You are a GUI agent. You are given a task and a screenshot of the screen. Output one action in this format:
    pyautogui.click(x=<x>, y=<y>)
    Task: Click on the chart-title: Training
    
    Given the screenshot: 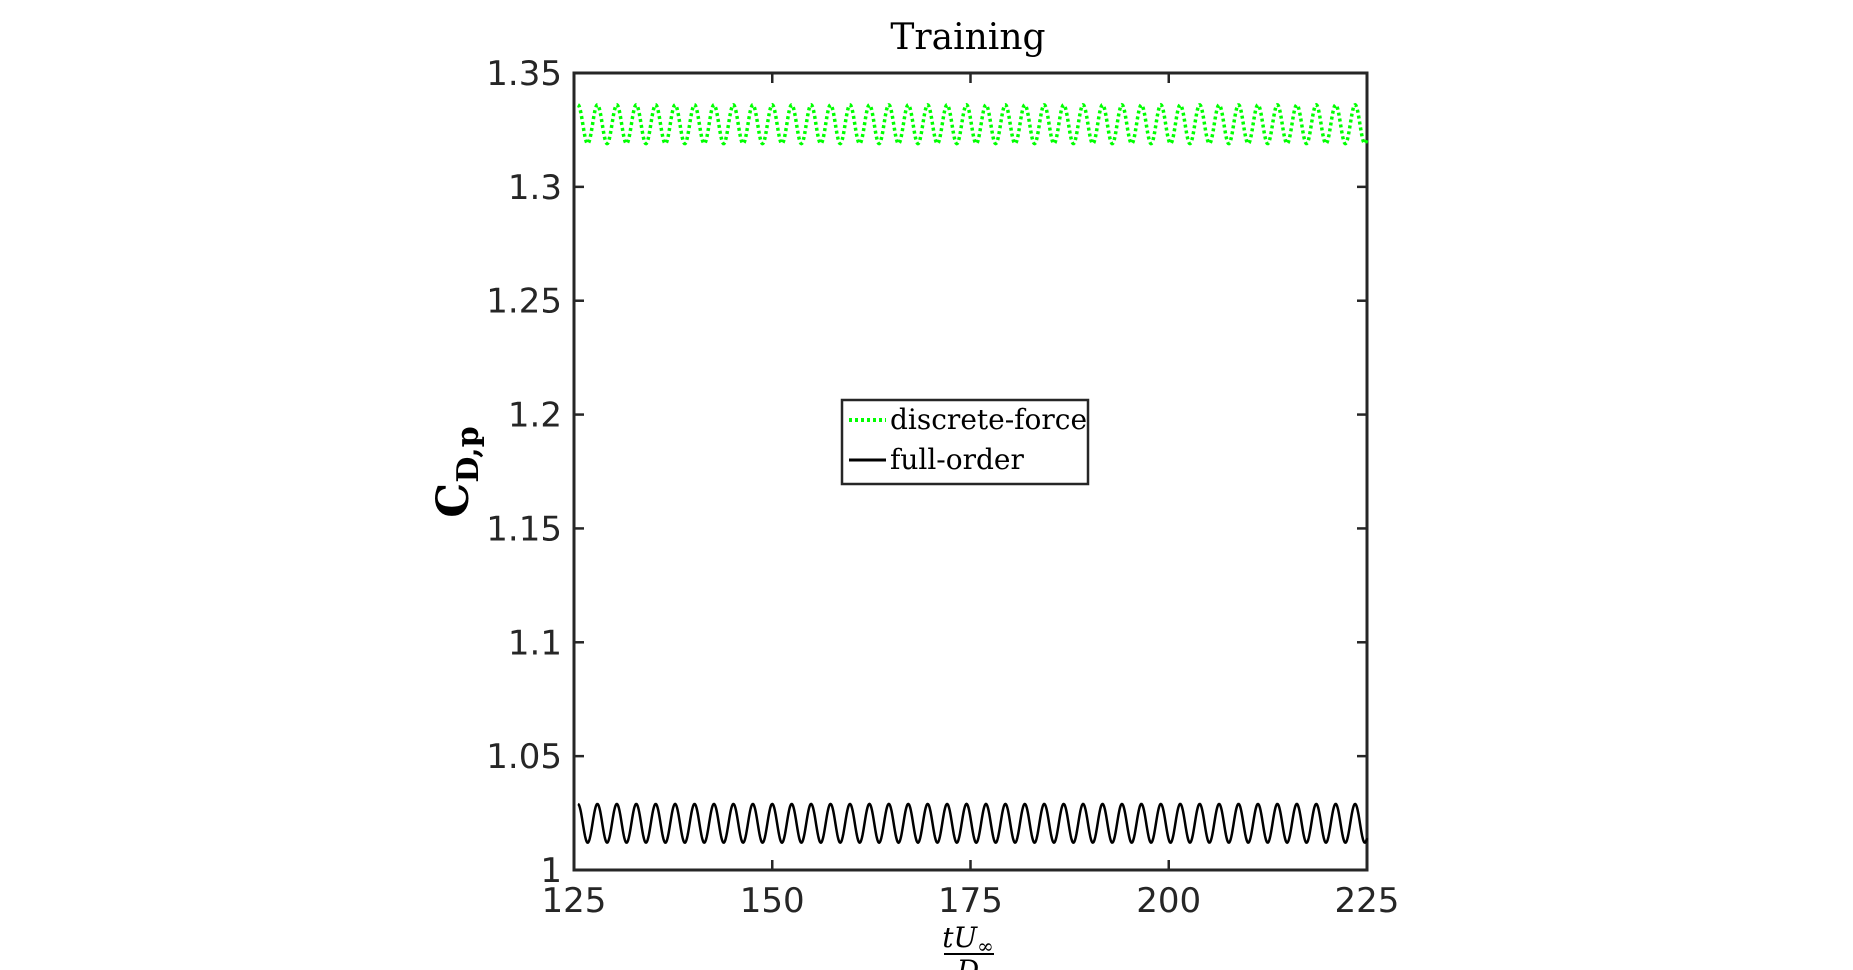 What is the action you would take?
    pyautogui.click(x=967, y=37)
    